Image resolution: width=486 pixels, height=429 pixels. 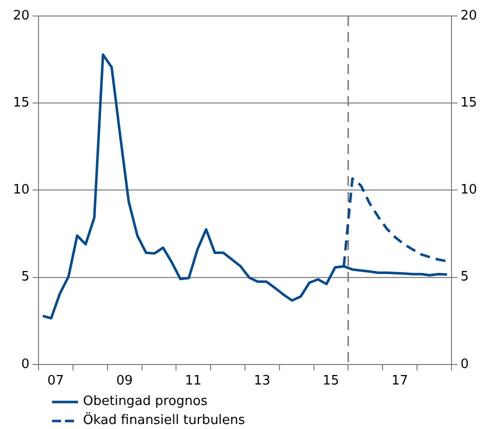 I want to click on y2-tick-label: 20, so click(x=469, y=16).